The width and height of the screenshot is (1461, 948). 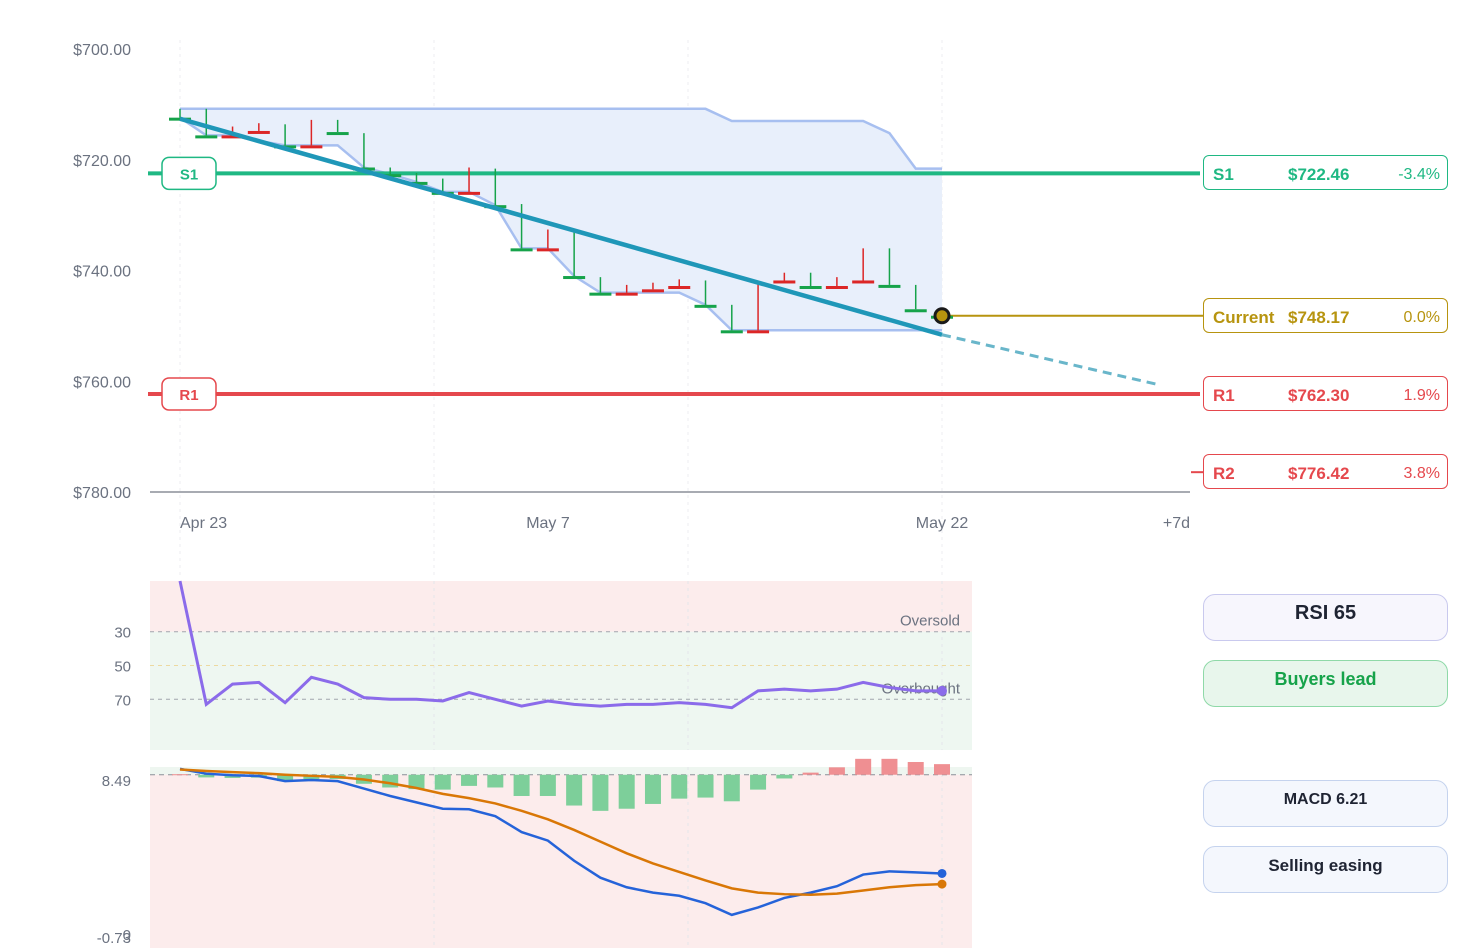 What do you see at coordinates (942, 873) in the screenshot?
I see `macd-current-dot` at bounding box center [942, 873].